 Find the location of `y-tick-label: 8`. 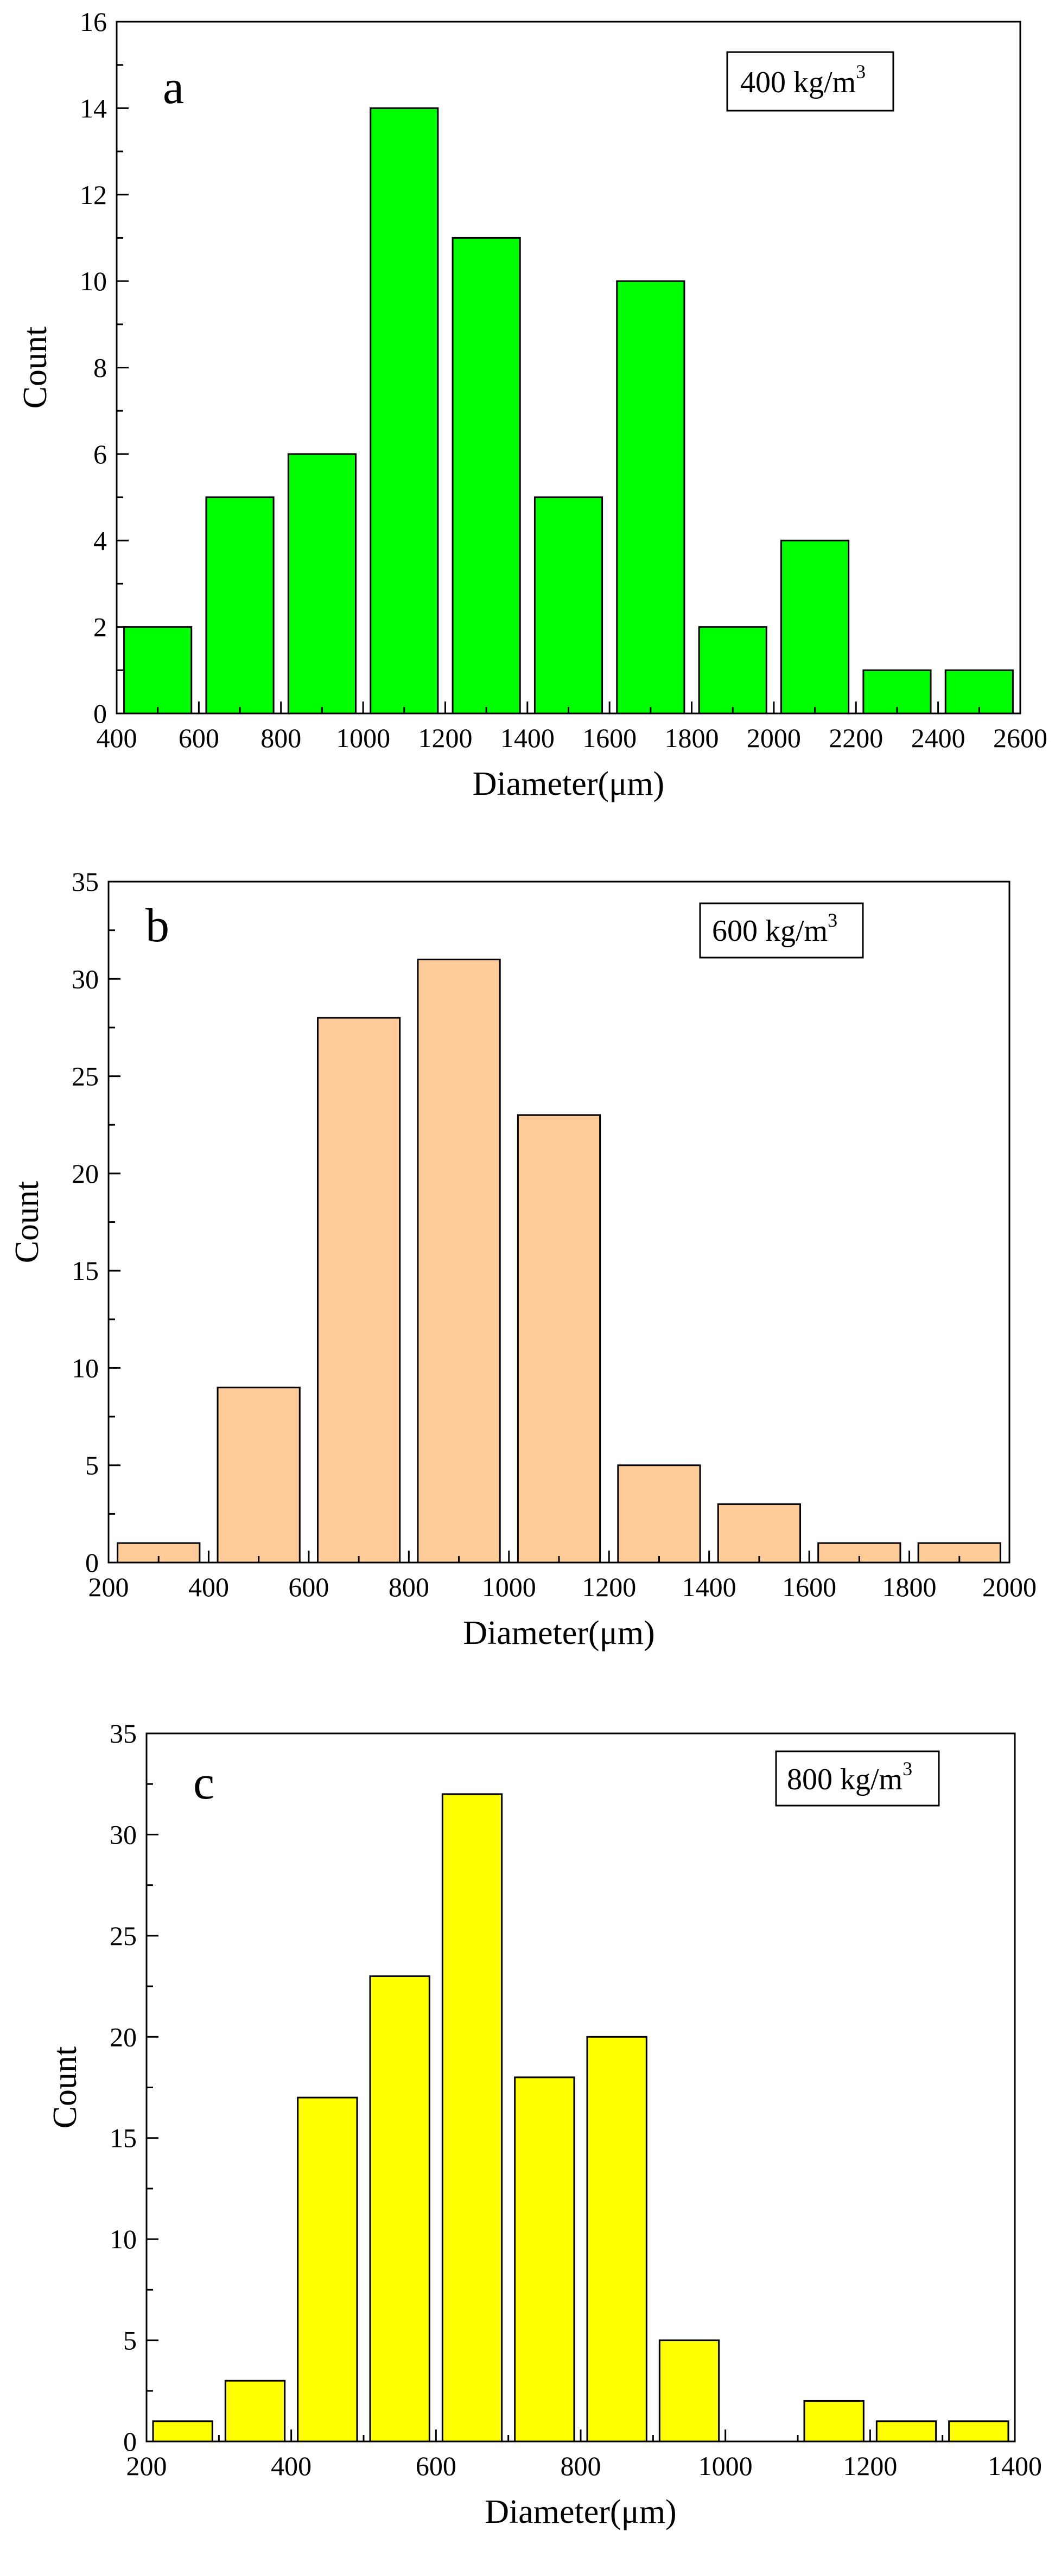

y-tick-label: 8 is located at coordinates (100, 368).